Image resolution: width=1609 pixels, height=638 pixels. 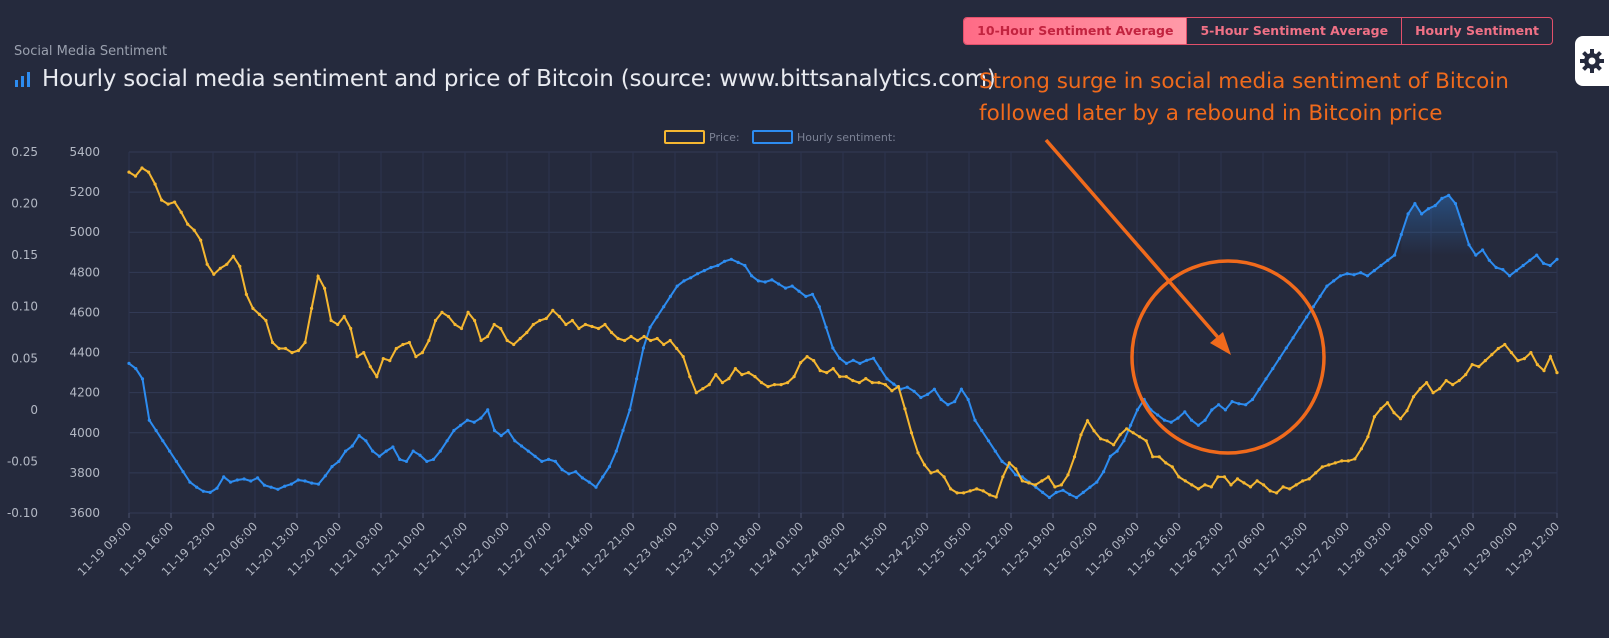 What do you see at coordinates (772, 137) in the screenshot?
I see `legend-swatch-sentiment` at bounding box center [772, 137].